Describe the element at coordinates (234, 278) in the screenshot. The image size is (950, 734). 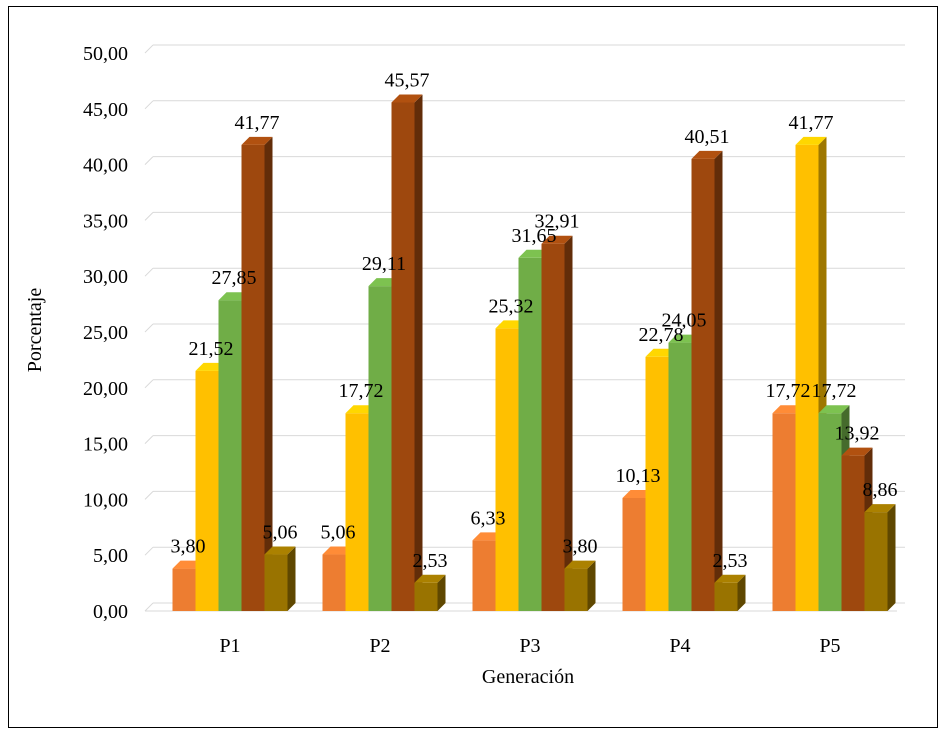
I see `data-label: 27,85` at that location.